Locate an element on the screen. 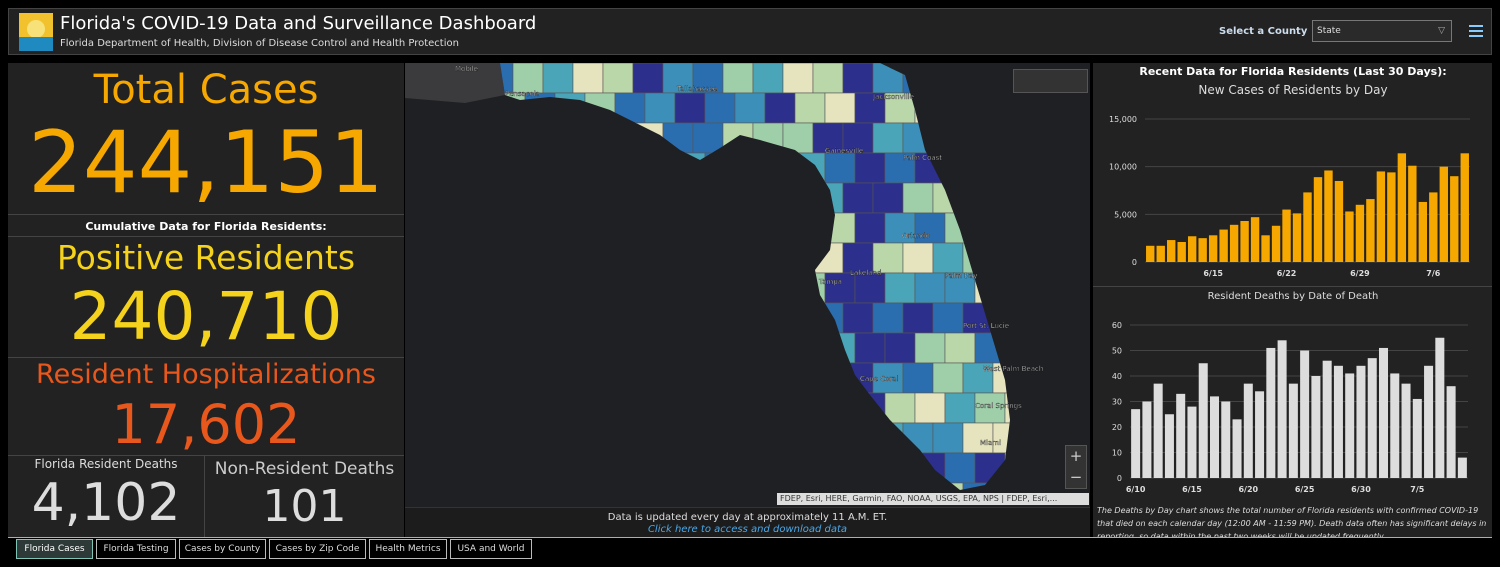  y-tick-label: 20 is located at coordinates (1117, 427).